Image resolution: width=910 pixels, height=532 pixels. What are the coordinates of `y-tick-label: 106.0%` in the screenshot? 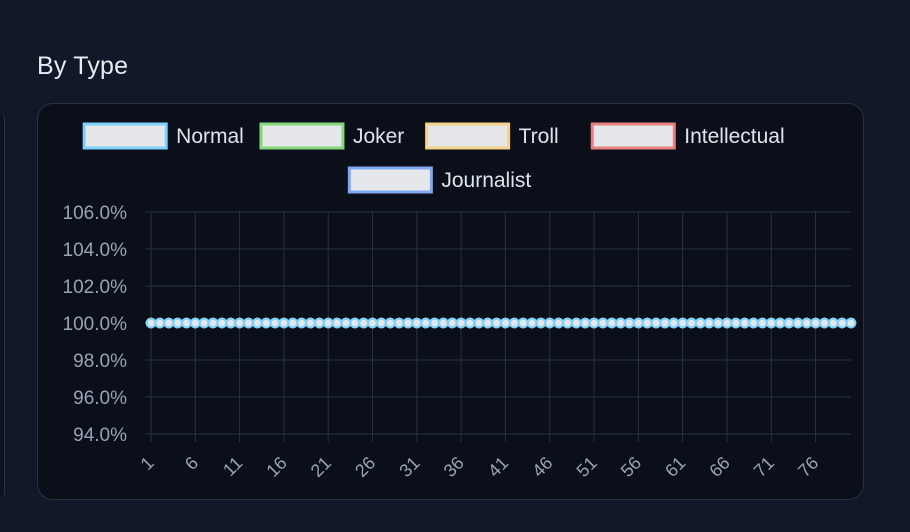 It's located at (95, 213).